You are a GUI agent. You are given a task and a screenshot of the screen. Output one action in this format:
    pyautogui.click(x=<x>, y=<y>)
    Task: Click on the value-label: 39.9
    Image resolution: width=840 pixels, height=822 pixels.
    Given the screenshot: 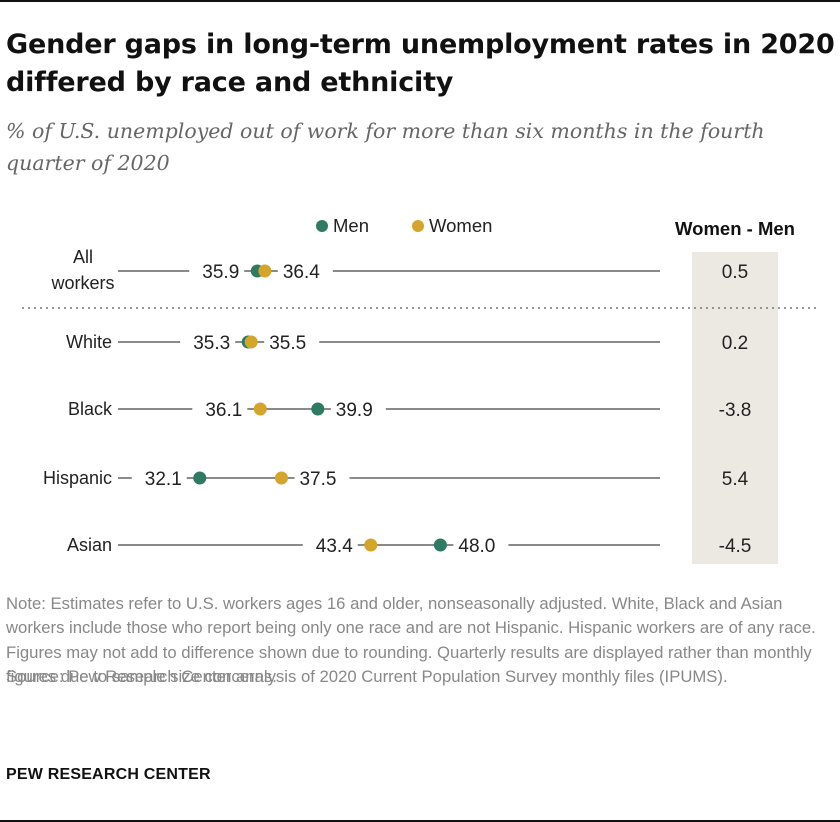 What is the action you would take?
    pyautogui.click(x=354, y=410)
    